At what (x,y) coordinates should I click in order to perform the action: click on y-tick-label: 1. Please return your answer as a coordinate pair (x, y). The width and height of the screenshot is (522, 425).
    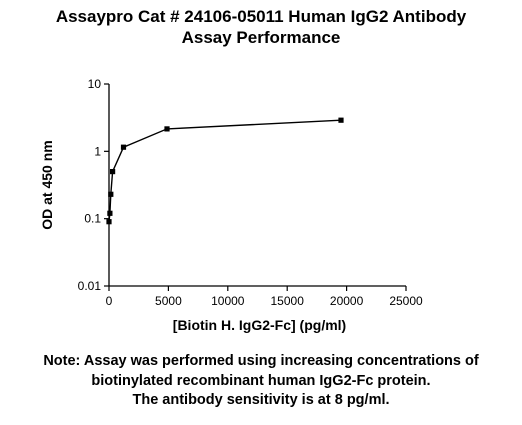
    Looking at the image, I should click on (97, 151).